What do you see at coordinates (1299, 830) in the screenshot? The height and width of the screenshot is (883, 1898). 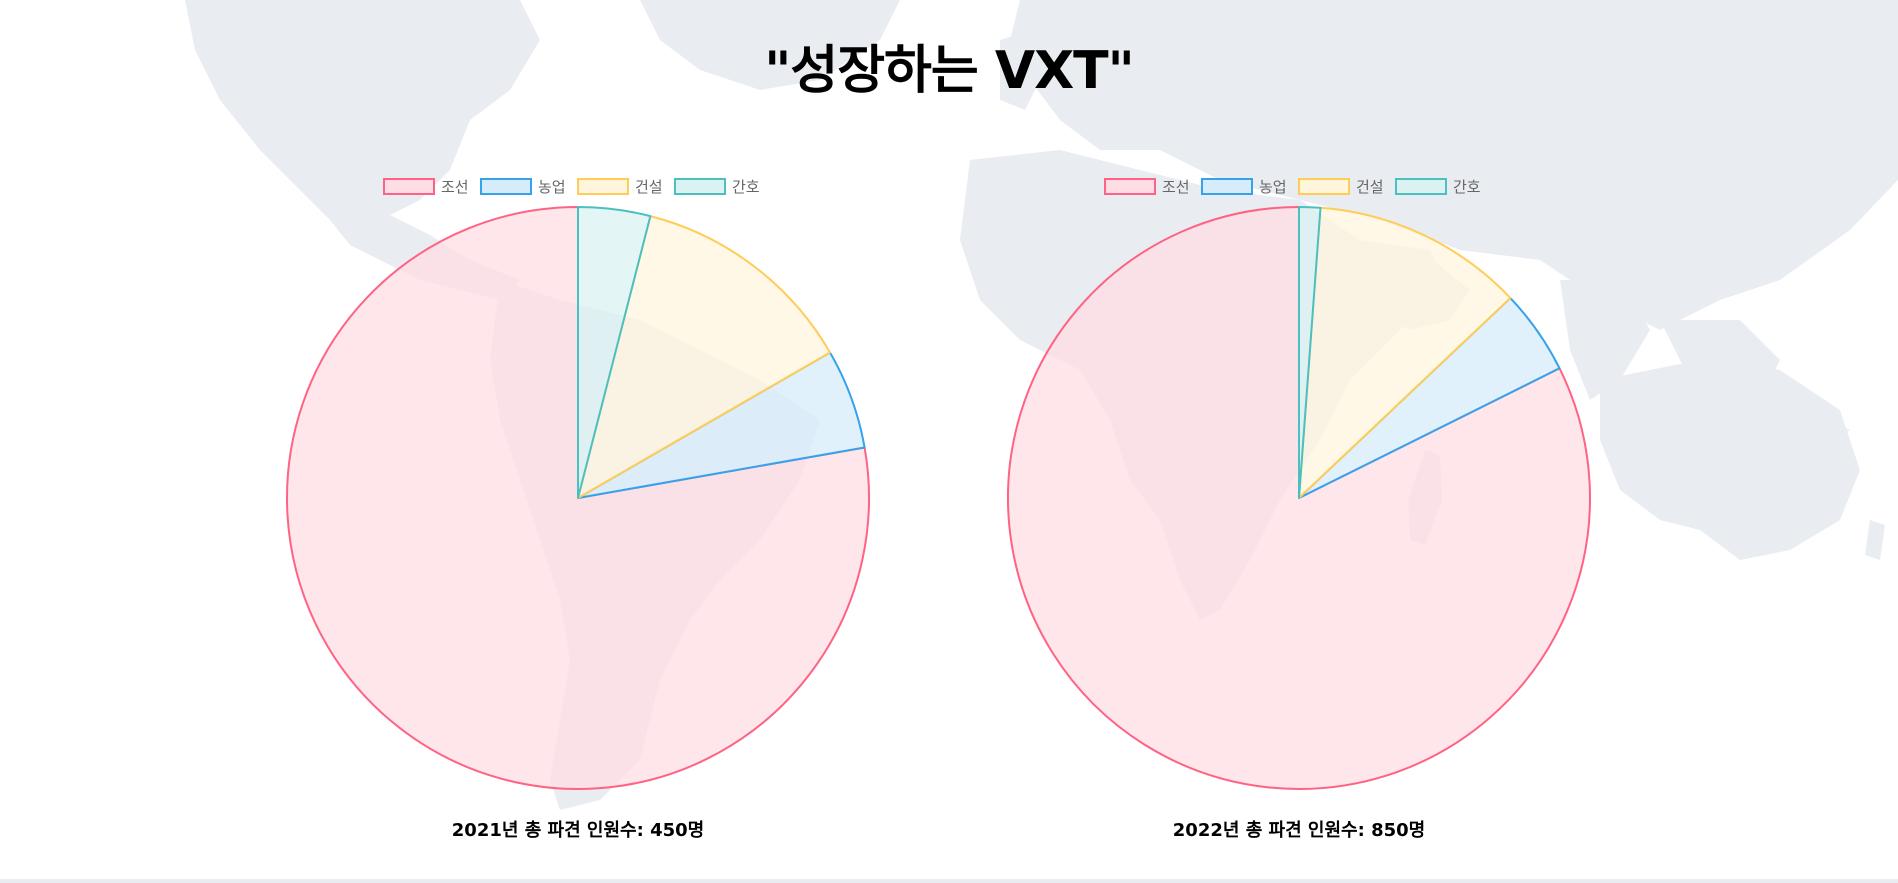 I see `pie-chart-2022-caption: 2022년 총 파견 인원수: 850명` at bounding box center [1299, 830].